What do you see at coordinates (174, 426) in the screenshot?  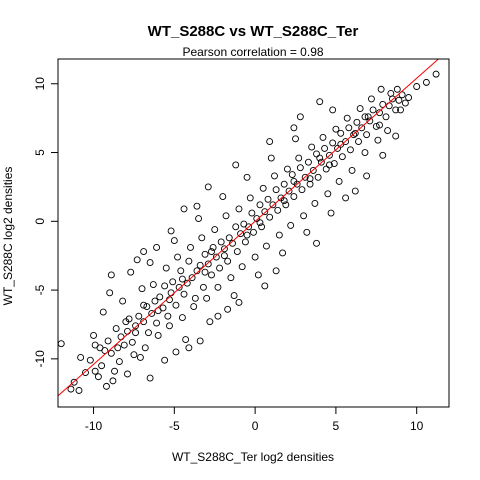 I see `x-tick-label: -5` at bounding box center [174, 426].